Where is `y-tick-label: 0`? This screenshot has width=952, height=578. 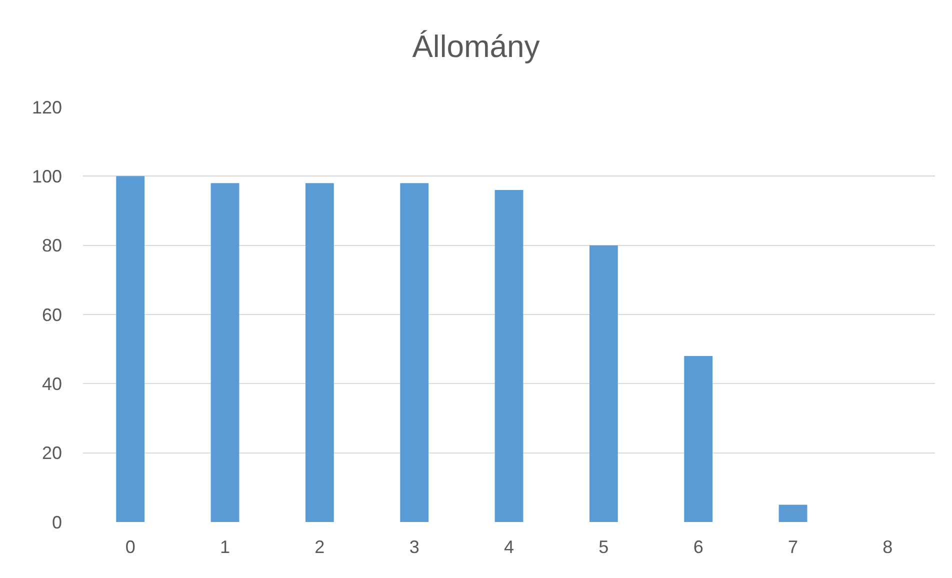
y-tick-label: 0 is located at coordinates (57, 522).